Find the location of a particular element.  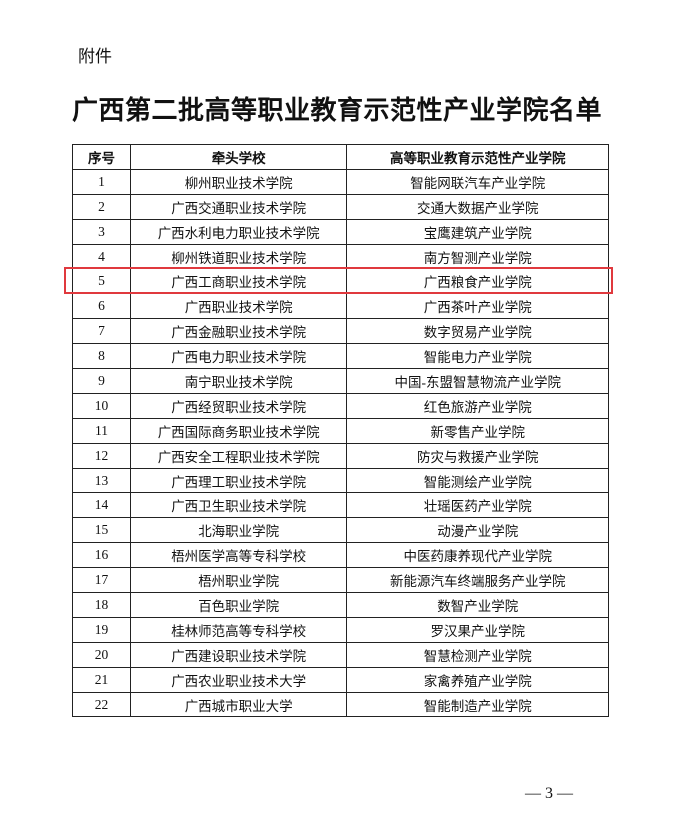

cell-lead-school: 百色职业学院 is located at coordinates (238, 605).